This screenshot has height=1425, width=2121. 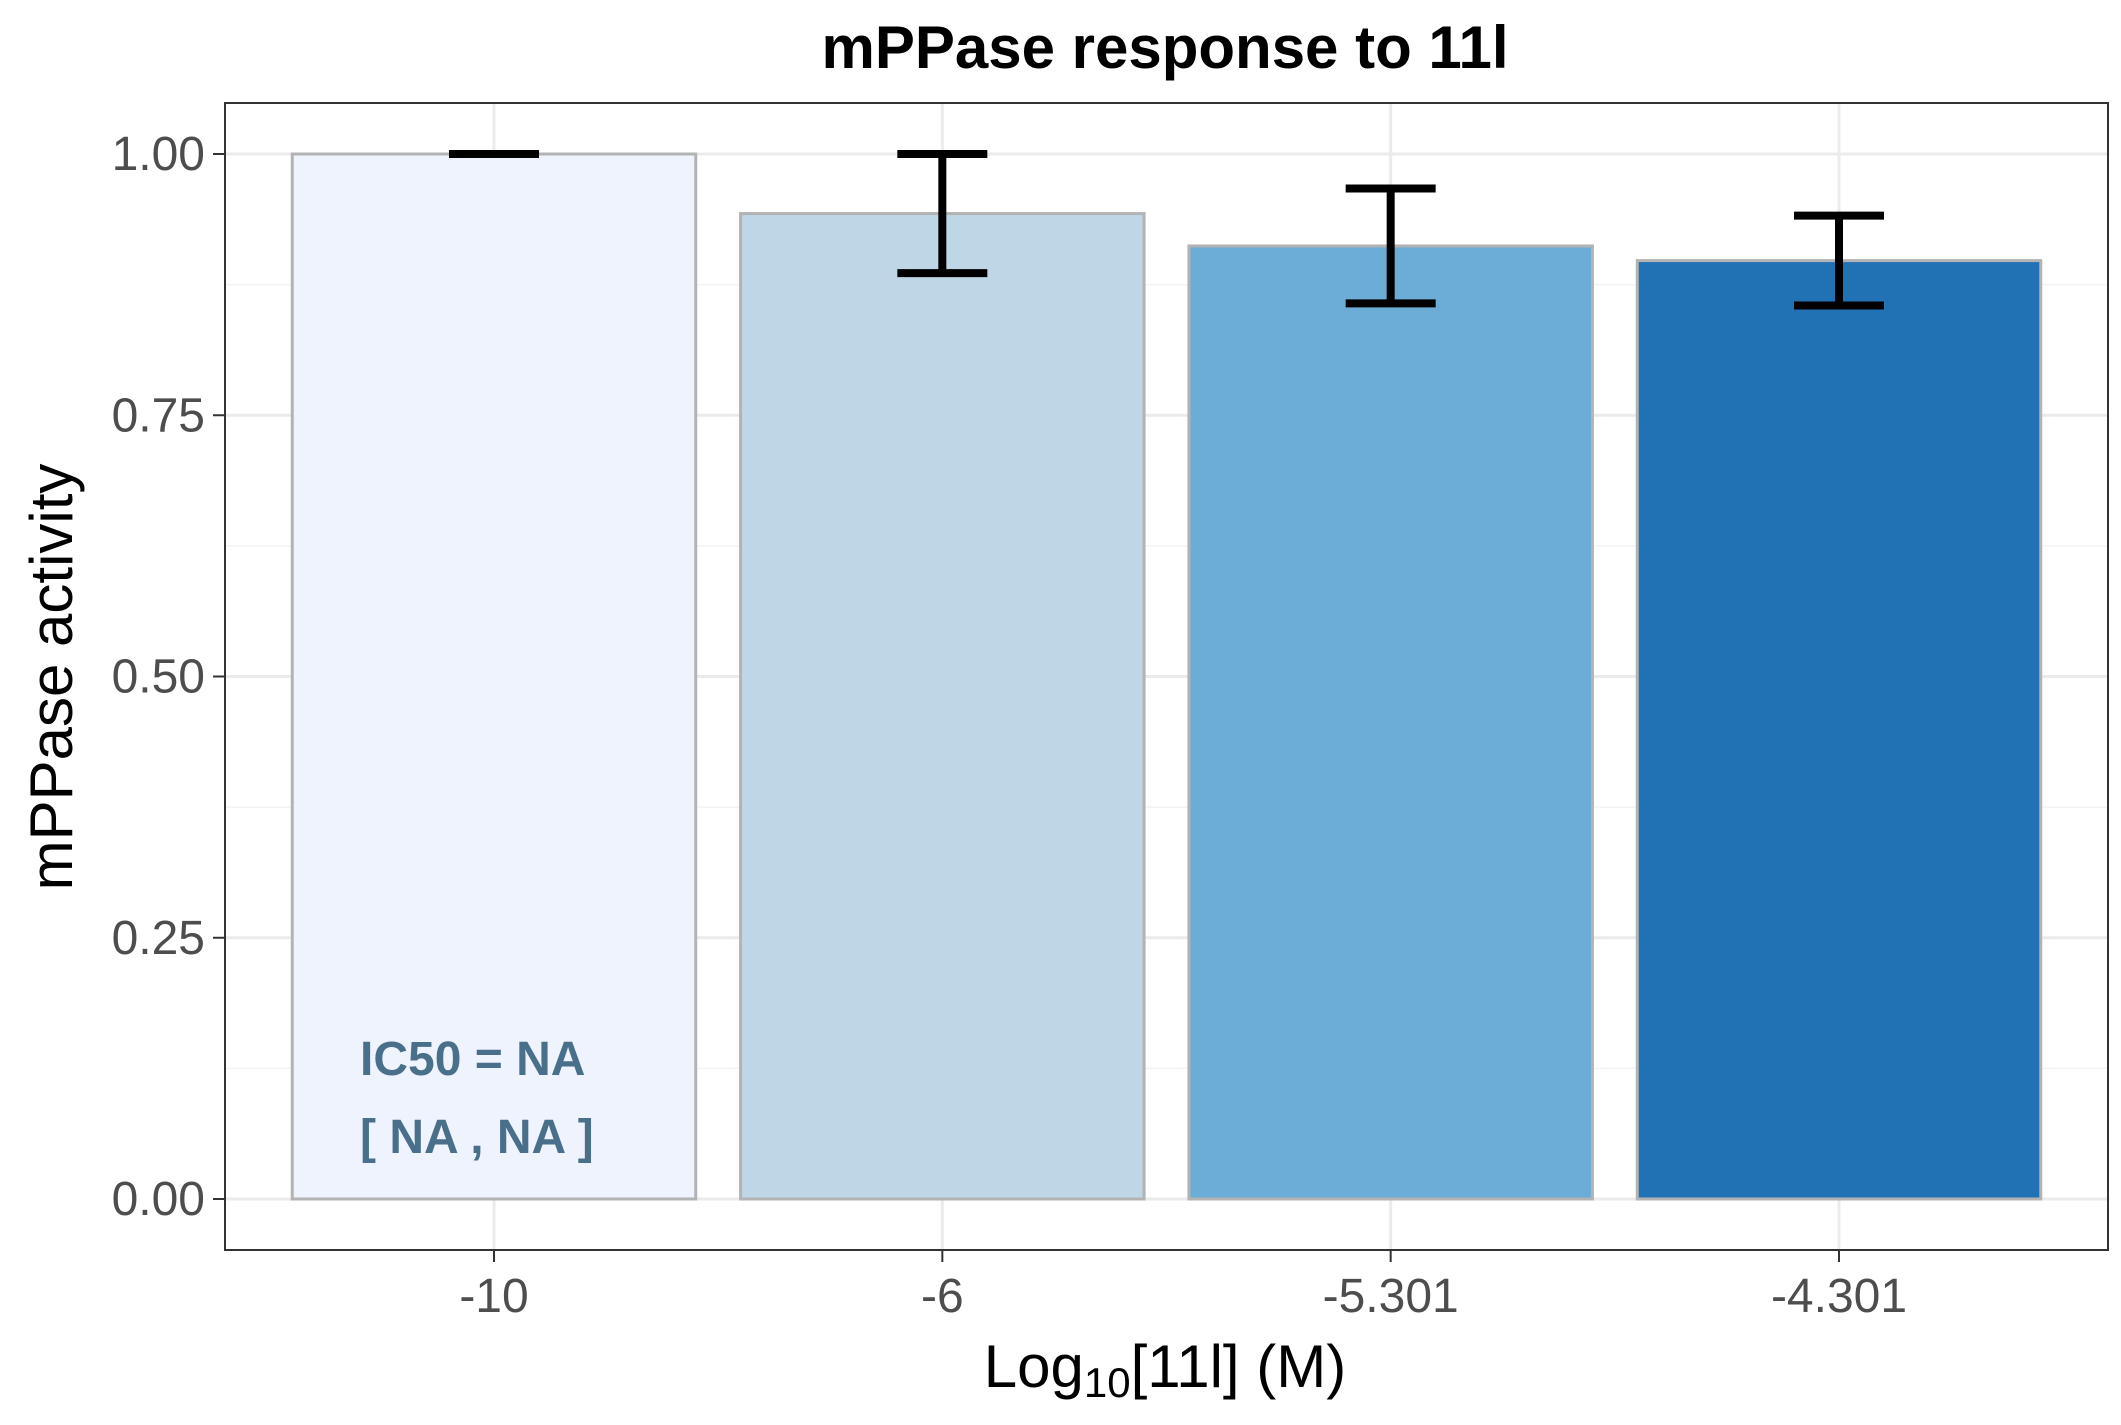 What do you see at coordinates (1166, 230) in the screenshot?
I see `error-bars` at bounding box center [1166, 230].